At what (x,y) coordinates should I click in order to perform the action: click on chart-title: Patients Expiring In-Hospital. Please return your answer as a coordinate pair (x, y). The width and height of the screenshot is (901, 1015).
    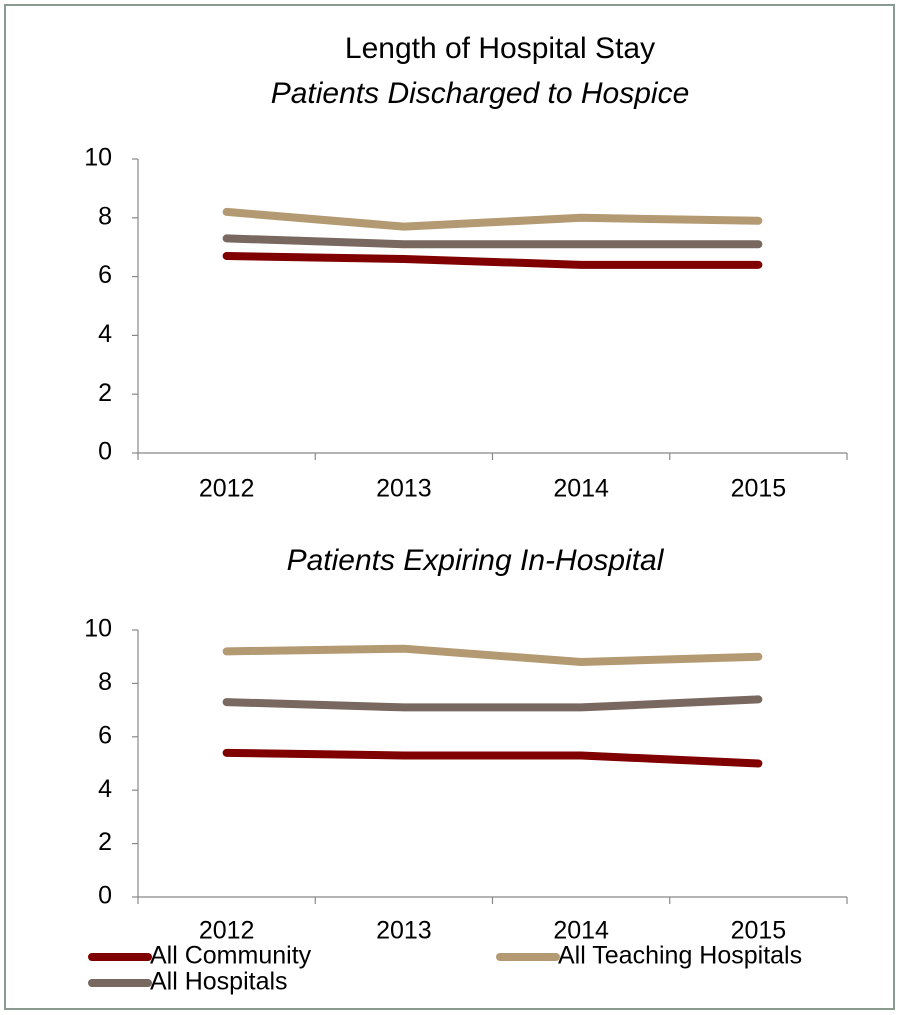
    Looking at the image, I should click on (476, 560).